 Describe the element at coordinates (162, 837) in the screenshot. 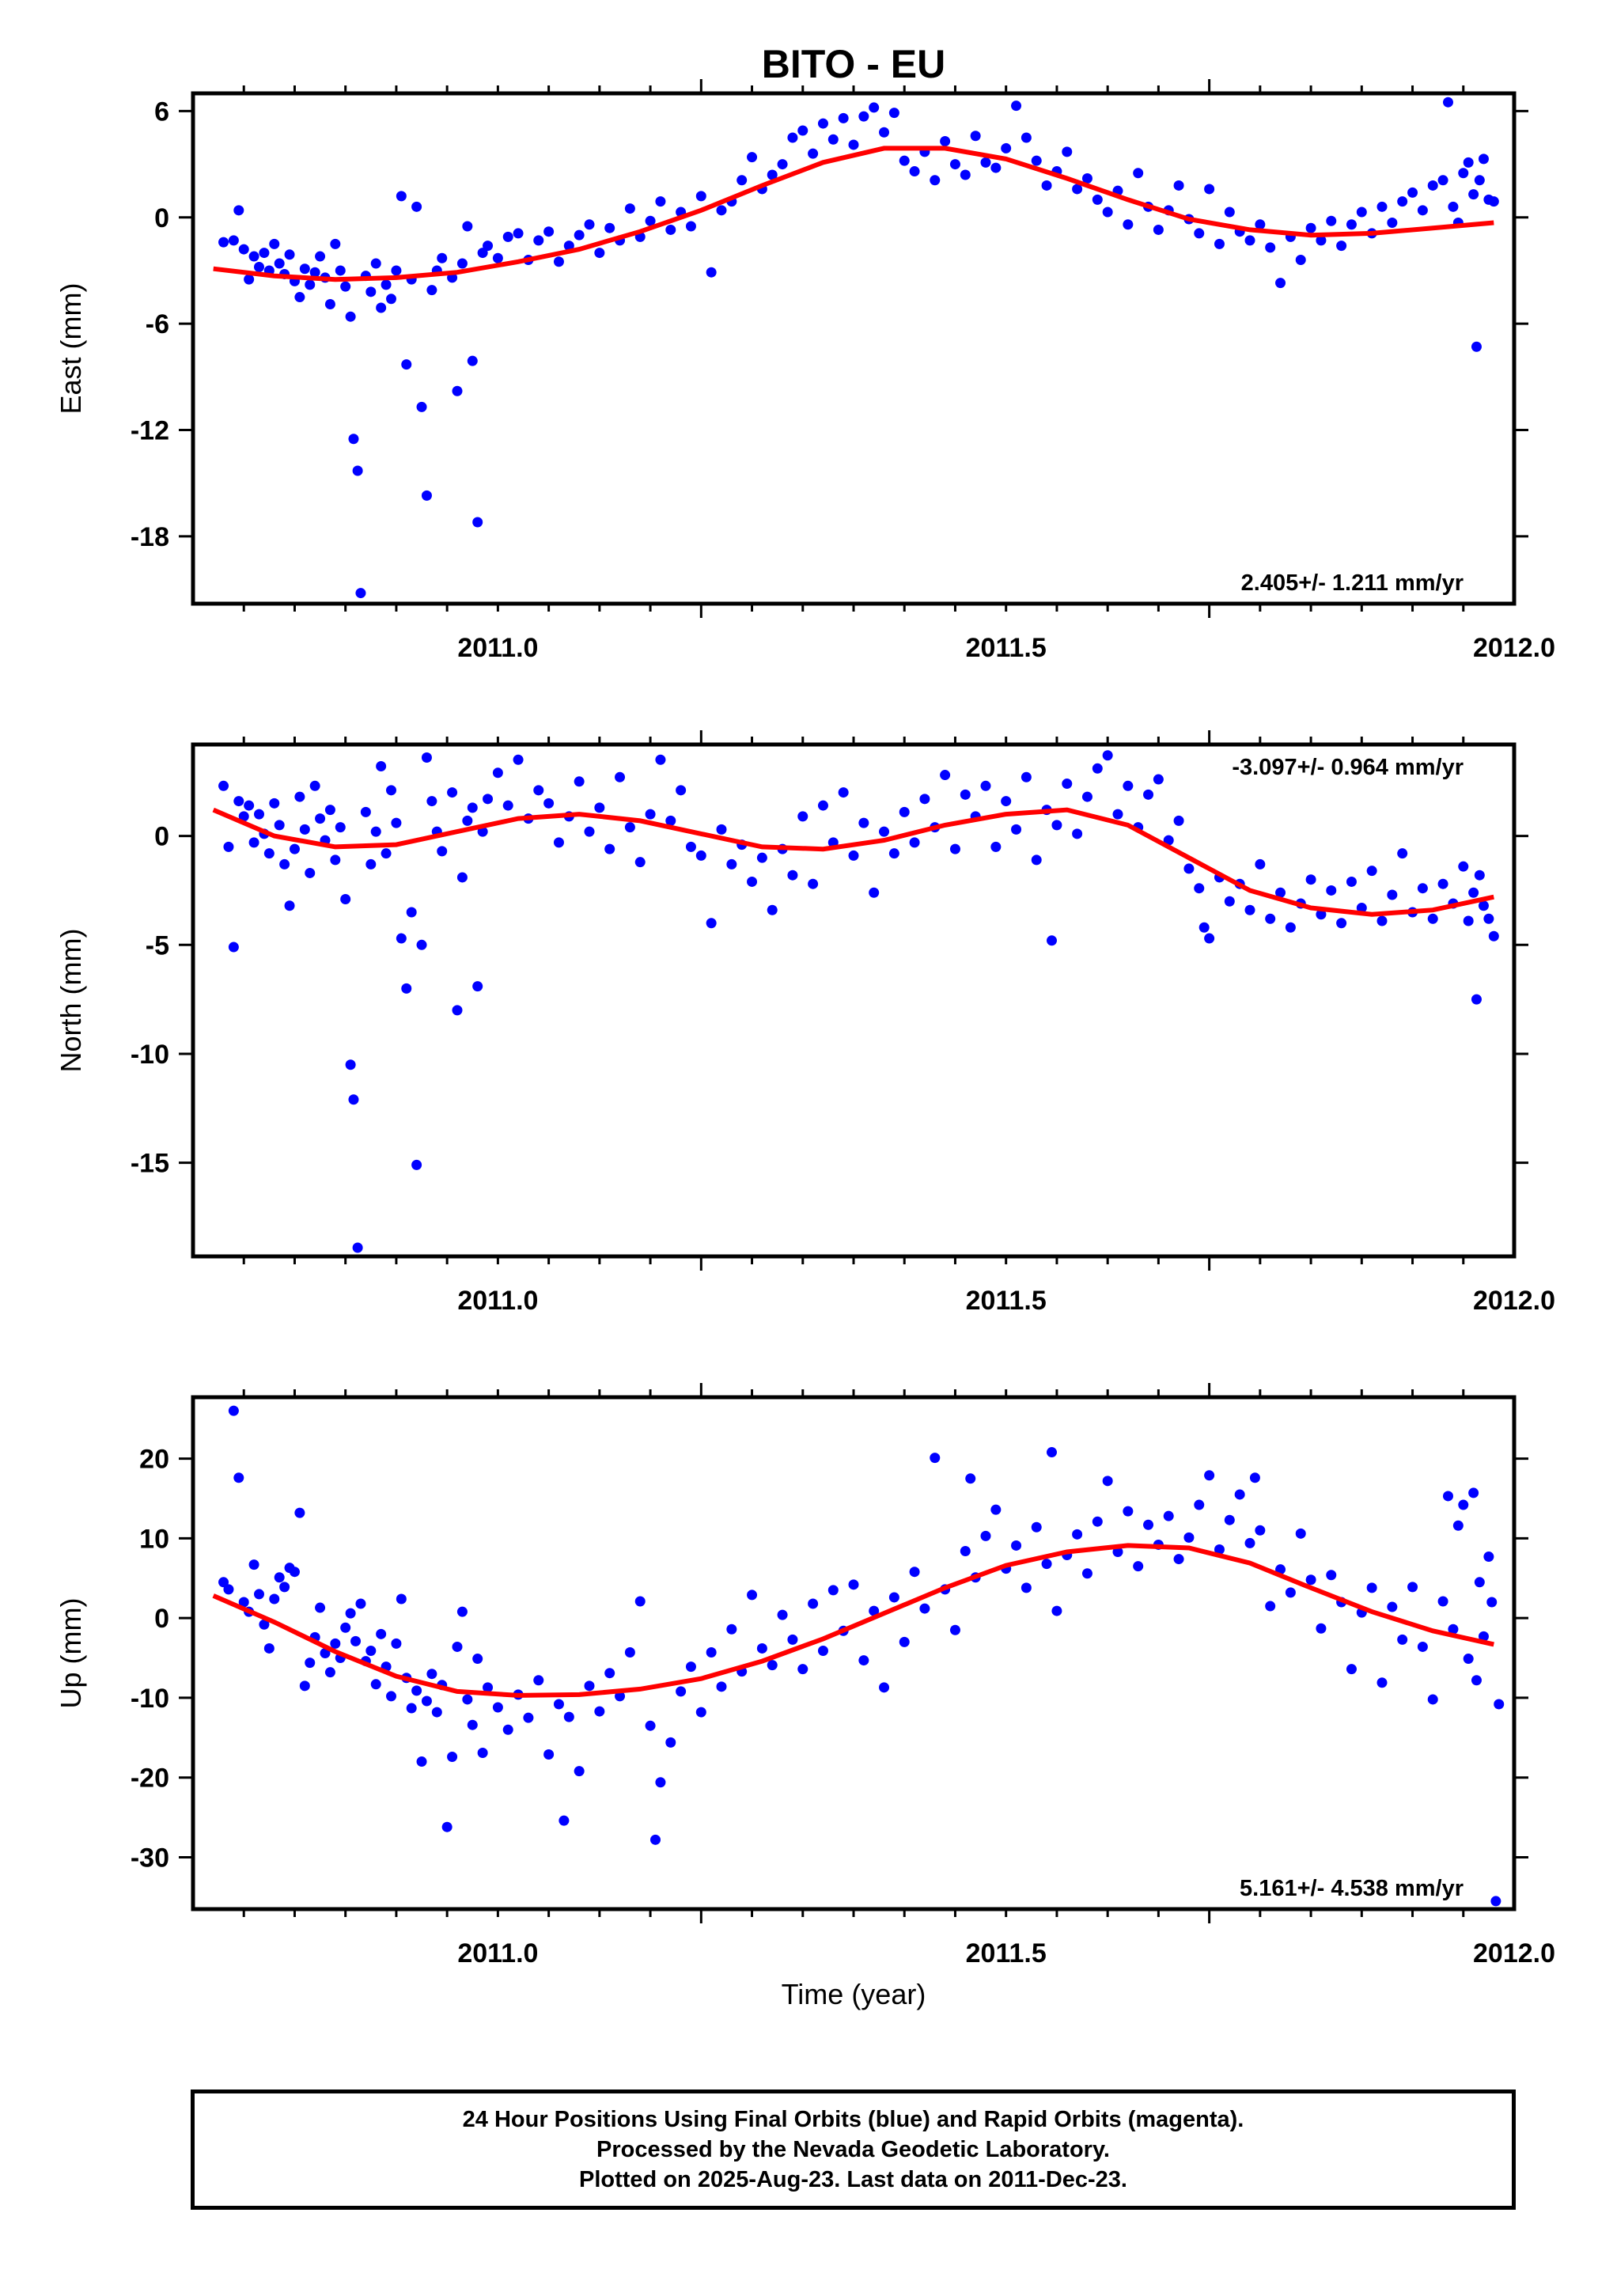

I see `panel-north-ytick-label: 0` at that location.